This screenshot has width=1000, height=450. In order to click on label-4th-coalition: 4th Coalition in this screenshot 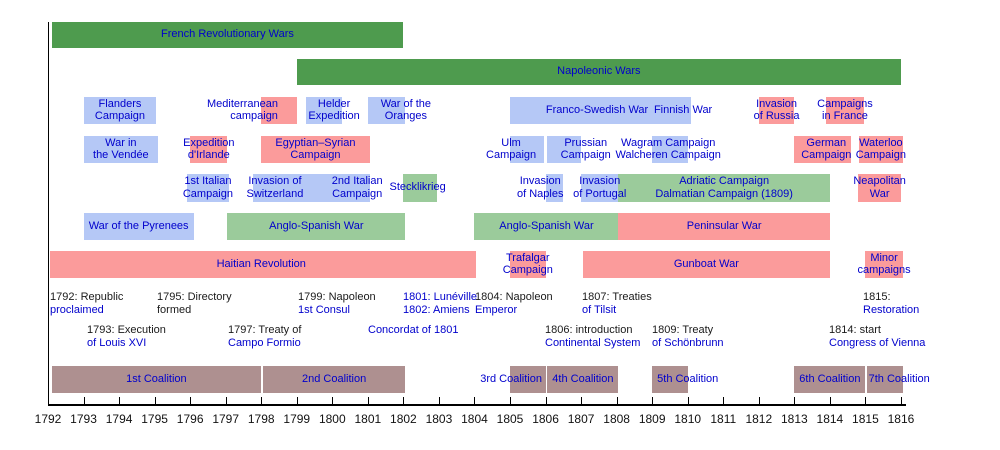, I will do `click(583, 378)`.